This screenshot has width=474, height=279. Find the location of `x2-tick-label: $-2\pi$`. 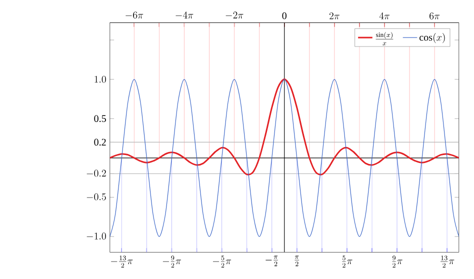

x2-tick-label: $-2\pi$ is located at coordinates (235, 15).